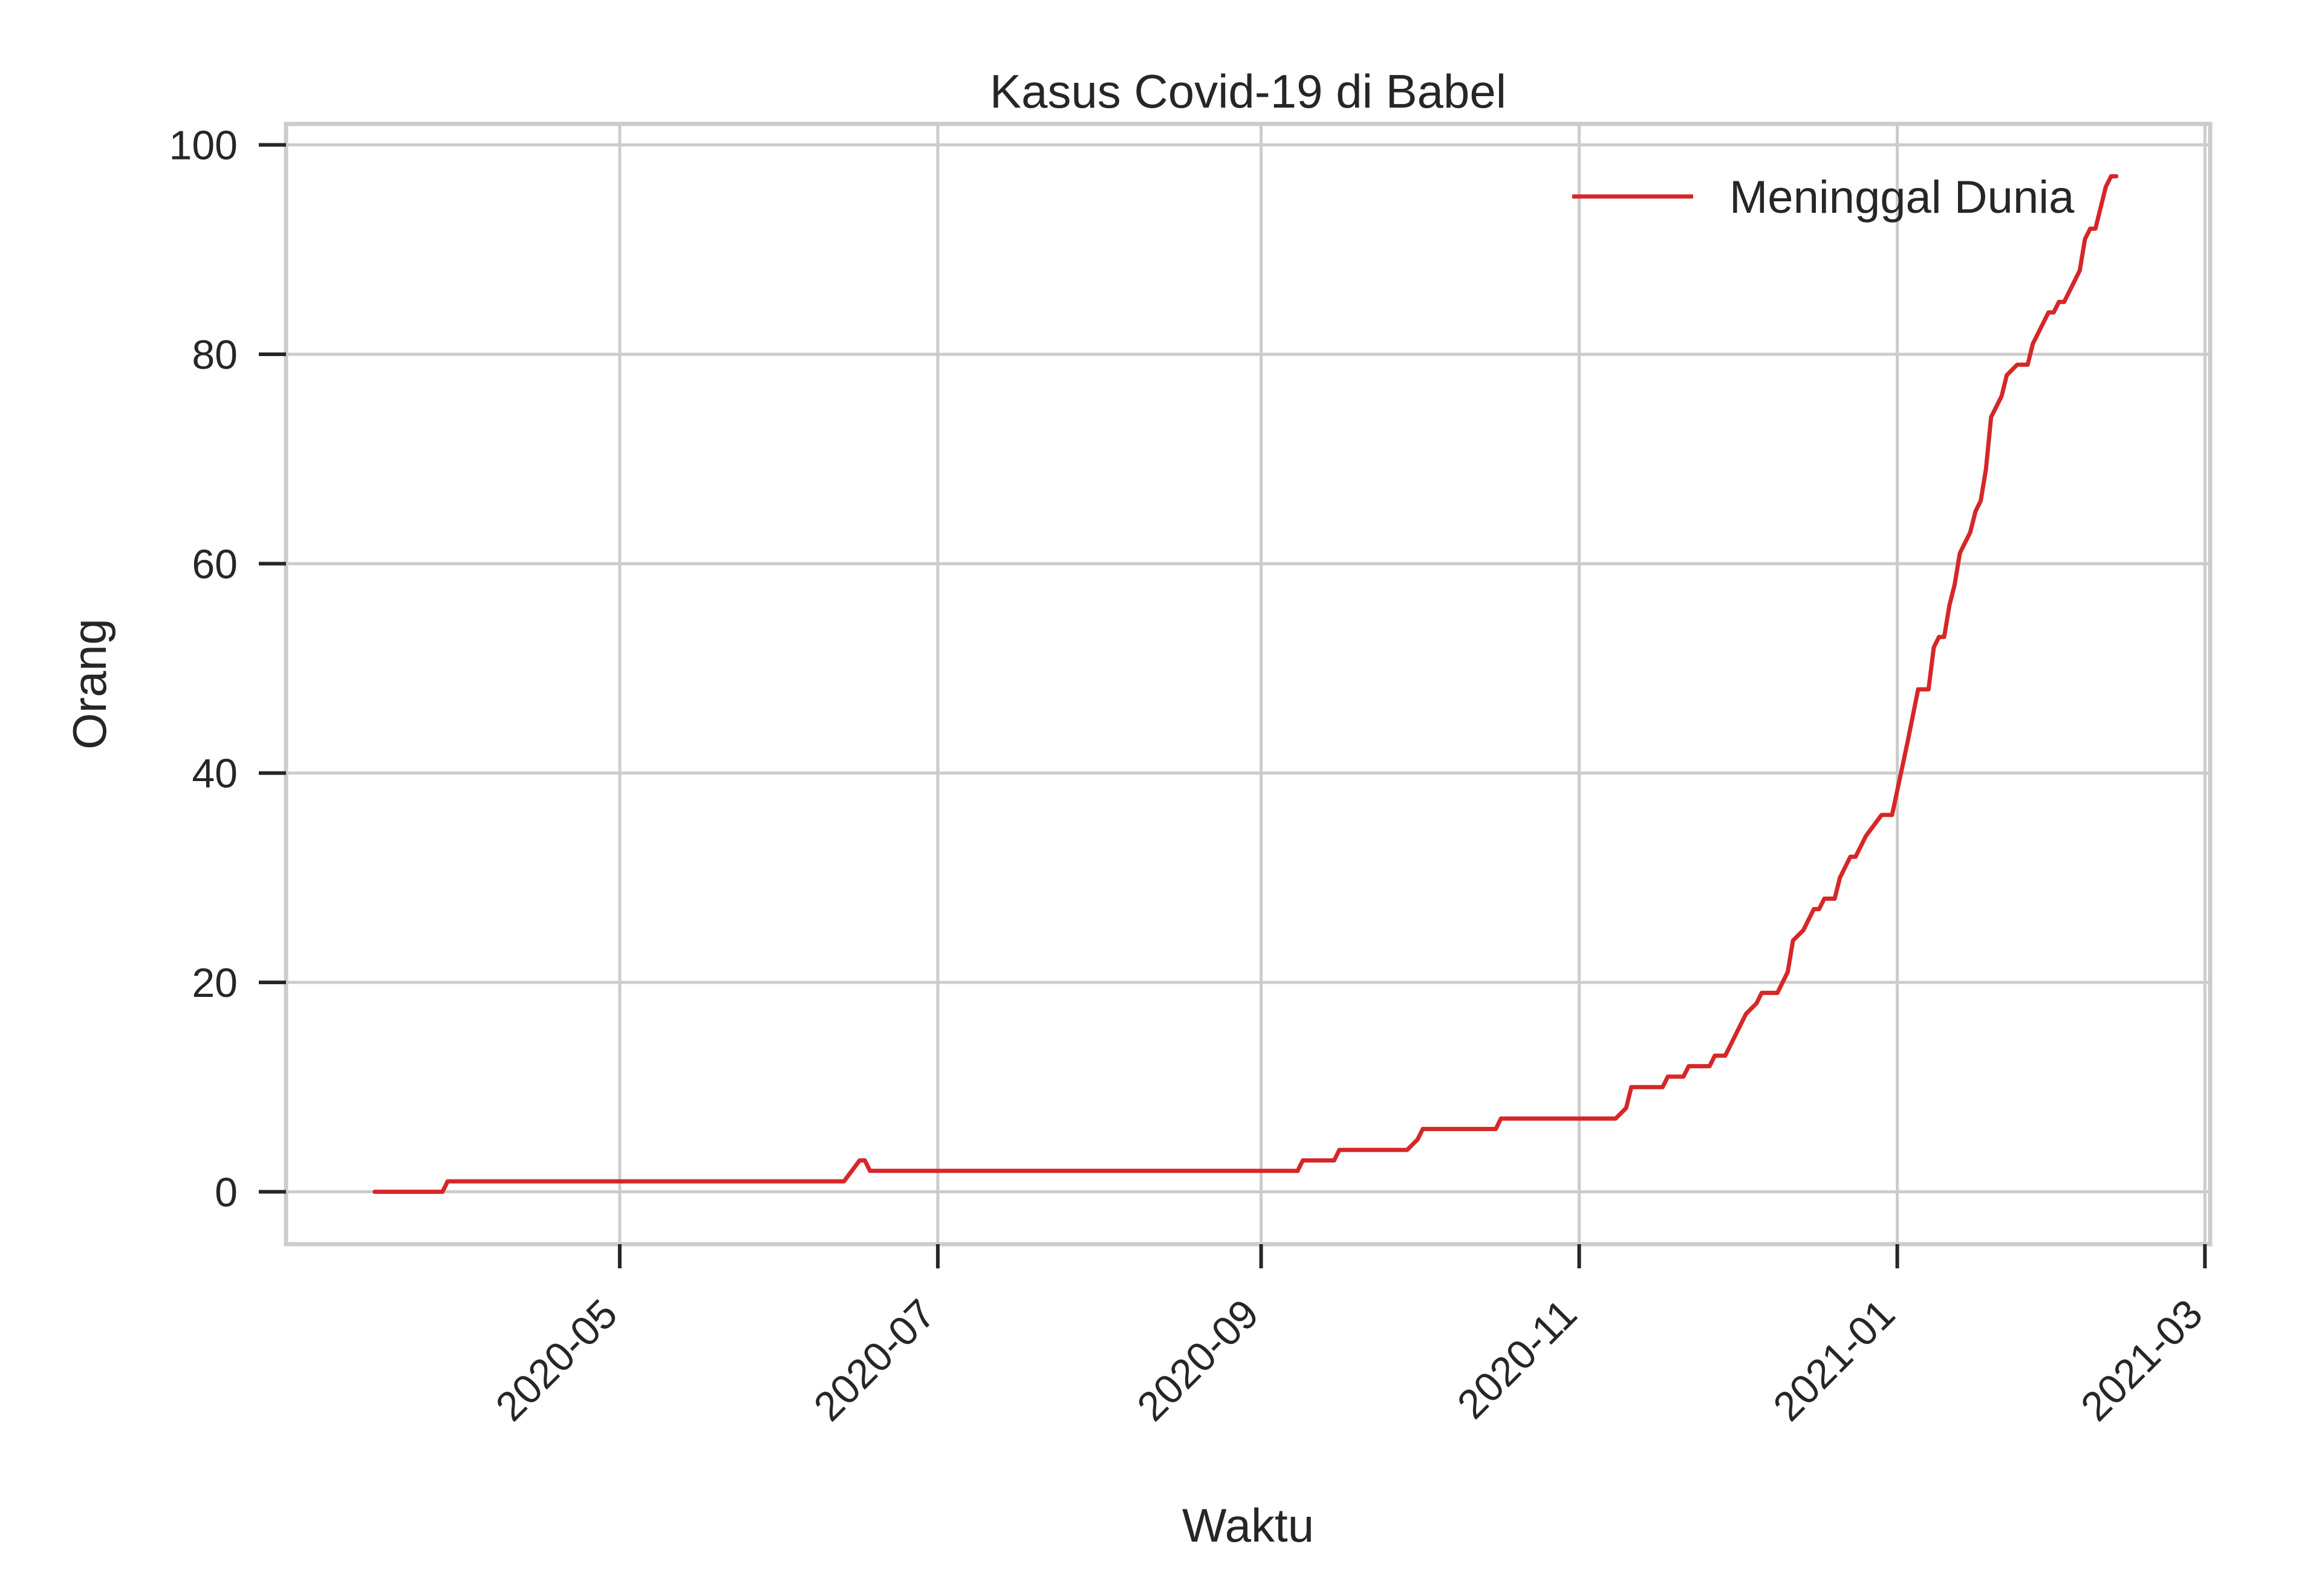 The height and width of the screenshot is (1596, 2322). Describe the element at coordinates (89, 684) in the screenshot. I see `y-axis-label: Orang` at that location.